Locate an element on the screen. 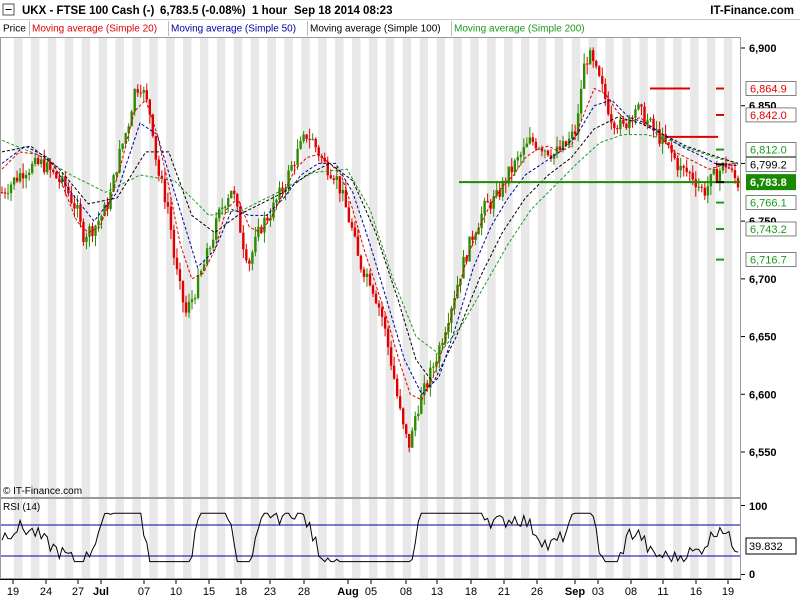 This screenshot has height=600, width=800. level-tag: 6,766.1 is located at coordinates (756, 202).